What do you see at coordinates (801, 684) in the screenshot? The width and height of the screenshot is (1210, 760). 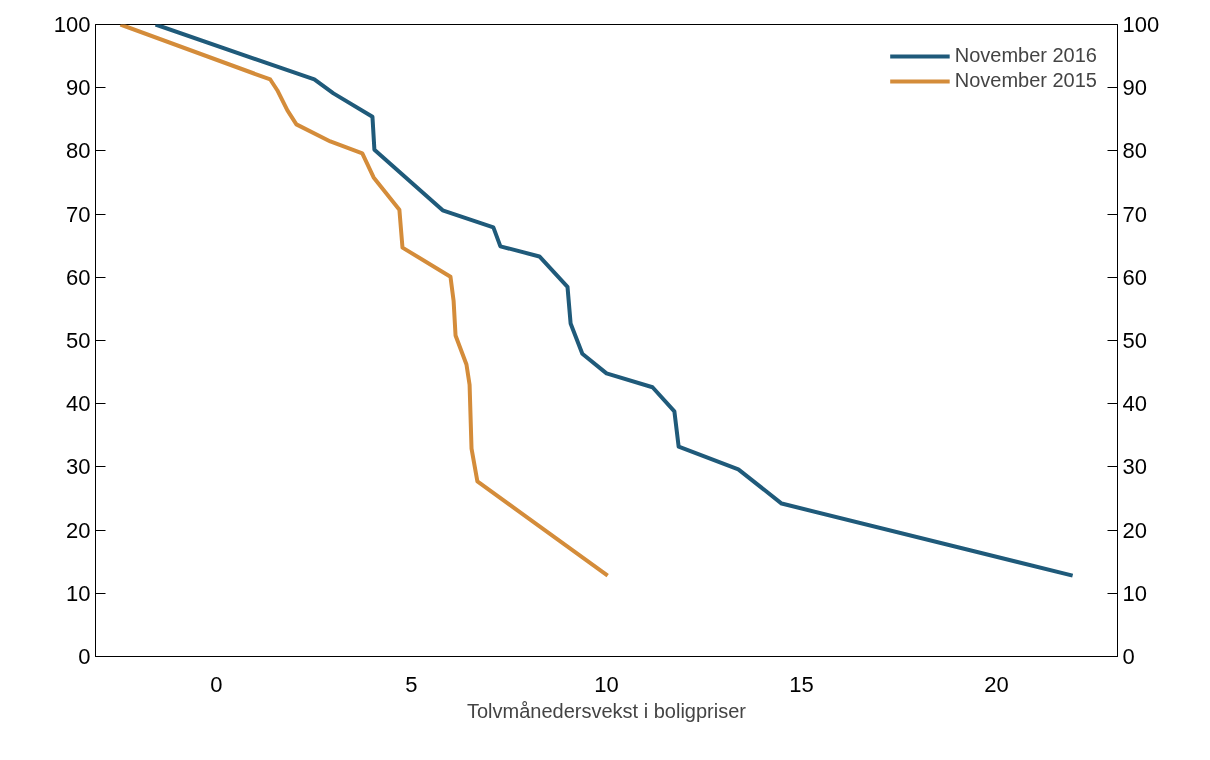 I see `x-tick-label: 15` at bounding box center [801, 684].